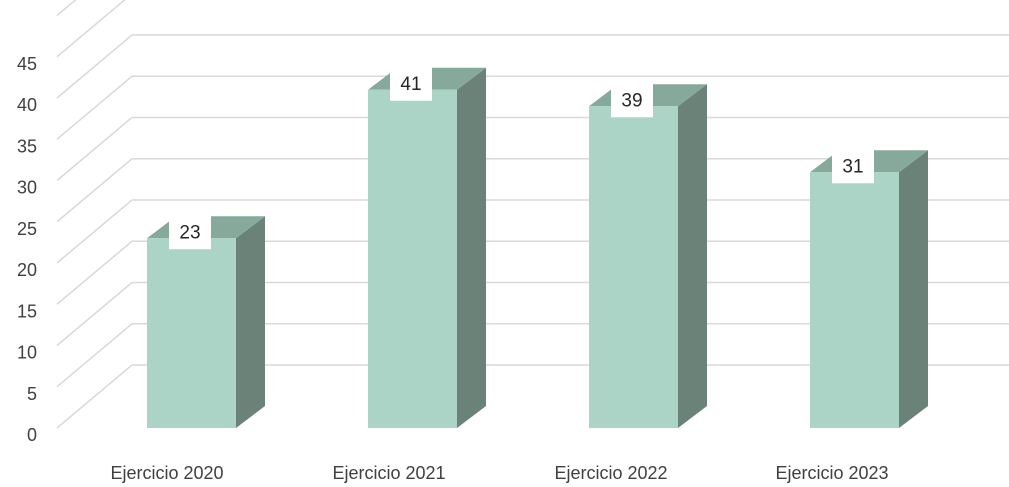 The width and height of the screenshot is (1009, 487). I want to click on data-label-text: 39, so click(631, 100).